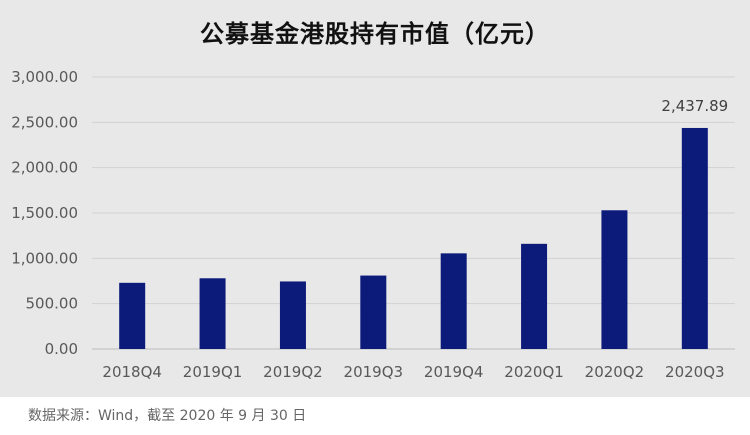 Image resolution: width=750 pixels, height=435 pixels. Describe the element at coordinates (374, 372) in the screenshot. I see `x-tick-label: 2019Q3` at that location.